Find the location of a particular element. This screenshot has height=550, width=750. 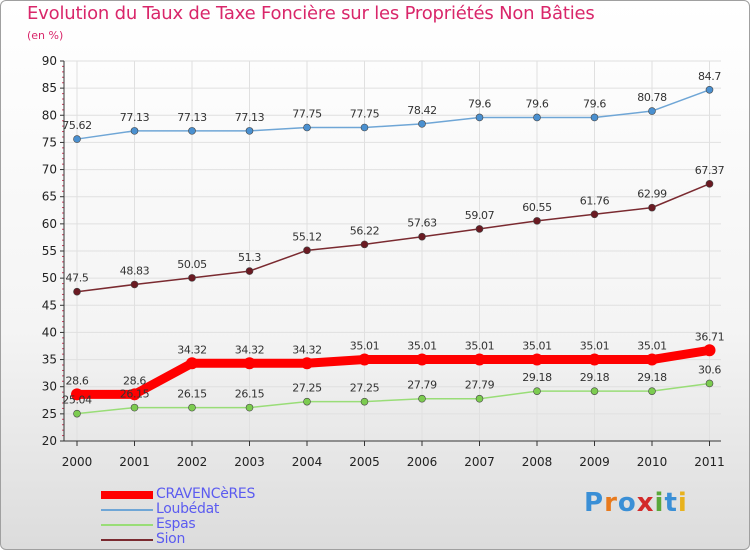

x-tick-label: 2006 is located at coordinates (422, 462).